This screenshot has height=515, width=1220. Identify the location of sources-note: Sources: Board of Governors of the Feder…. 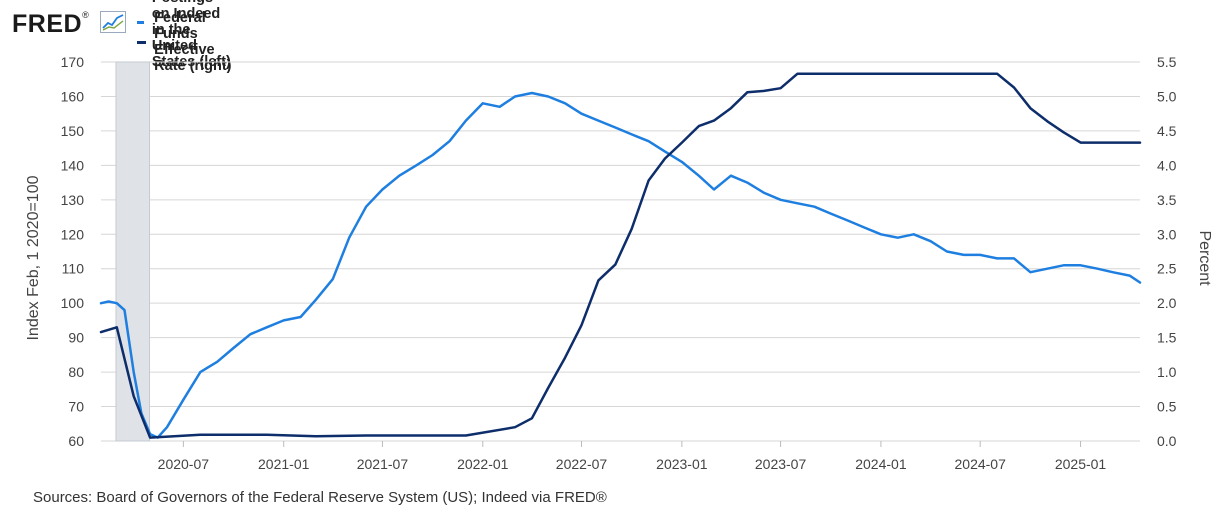
(320, 497).